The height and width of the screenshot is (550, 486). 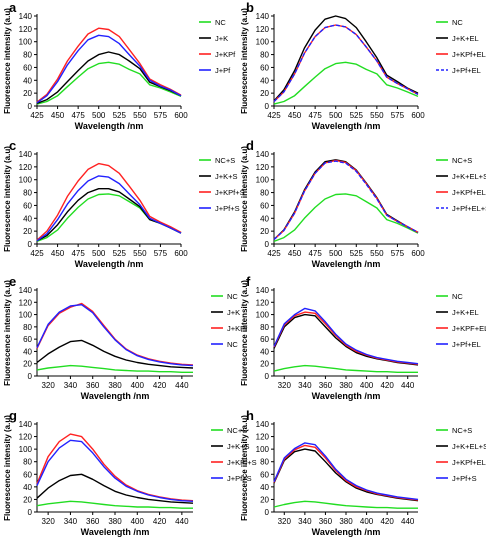 I want to click on legend-entry: J+Pf+EL, so click(x=466, y=344).